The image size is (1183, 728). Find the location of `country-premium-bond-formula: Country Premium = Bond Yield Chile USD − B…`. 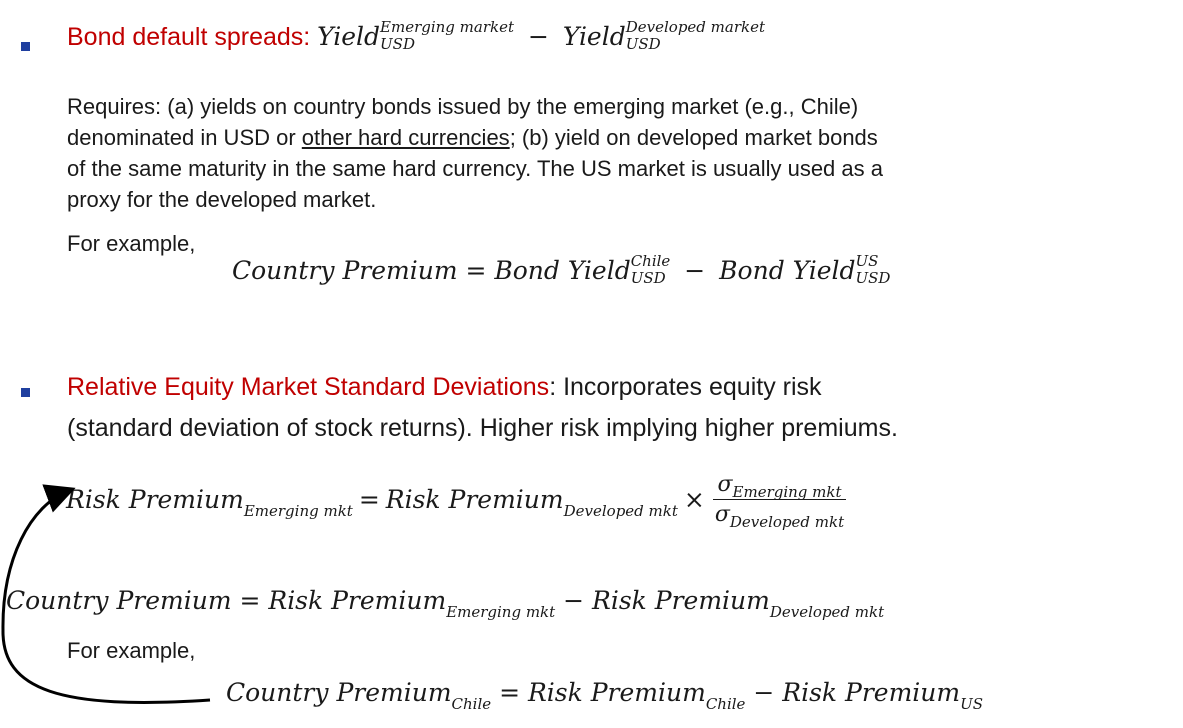

country-premium-bond-formula: Country Premium = Bond Yield Chile USD − B… is located at coordinates (561, 269).